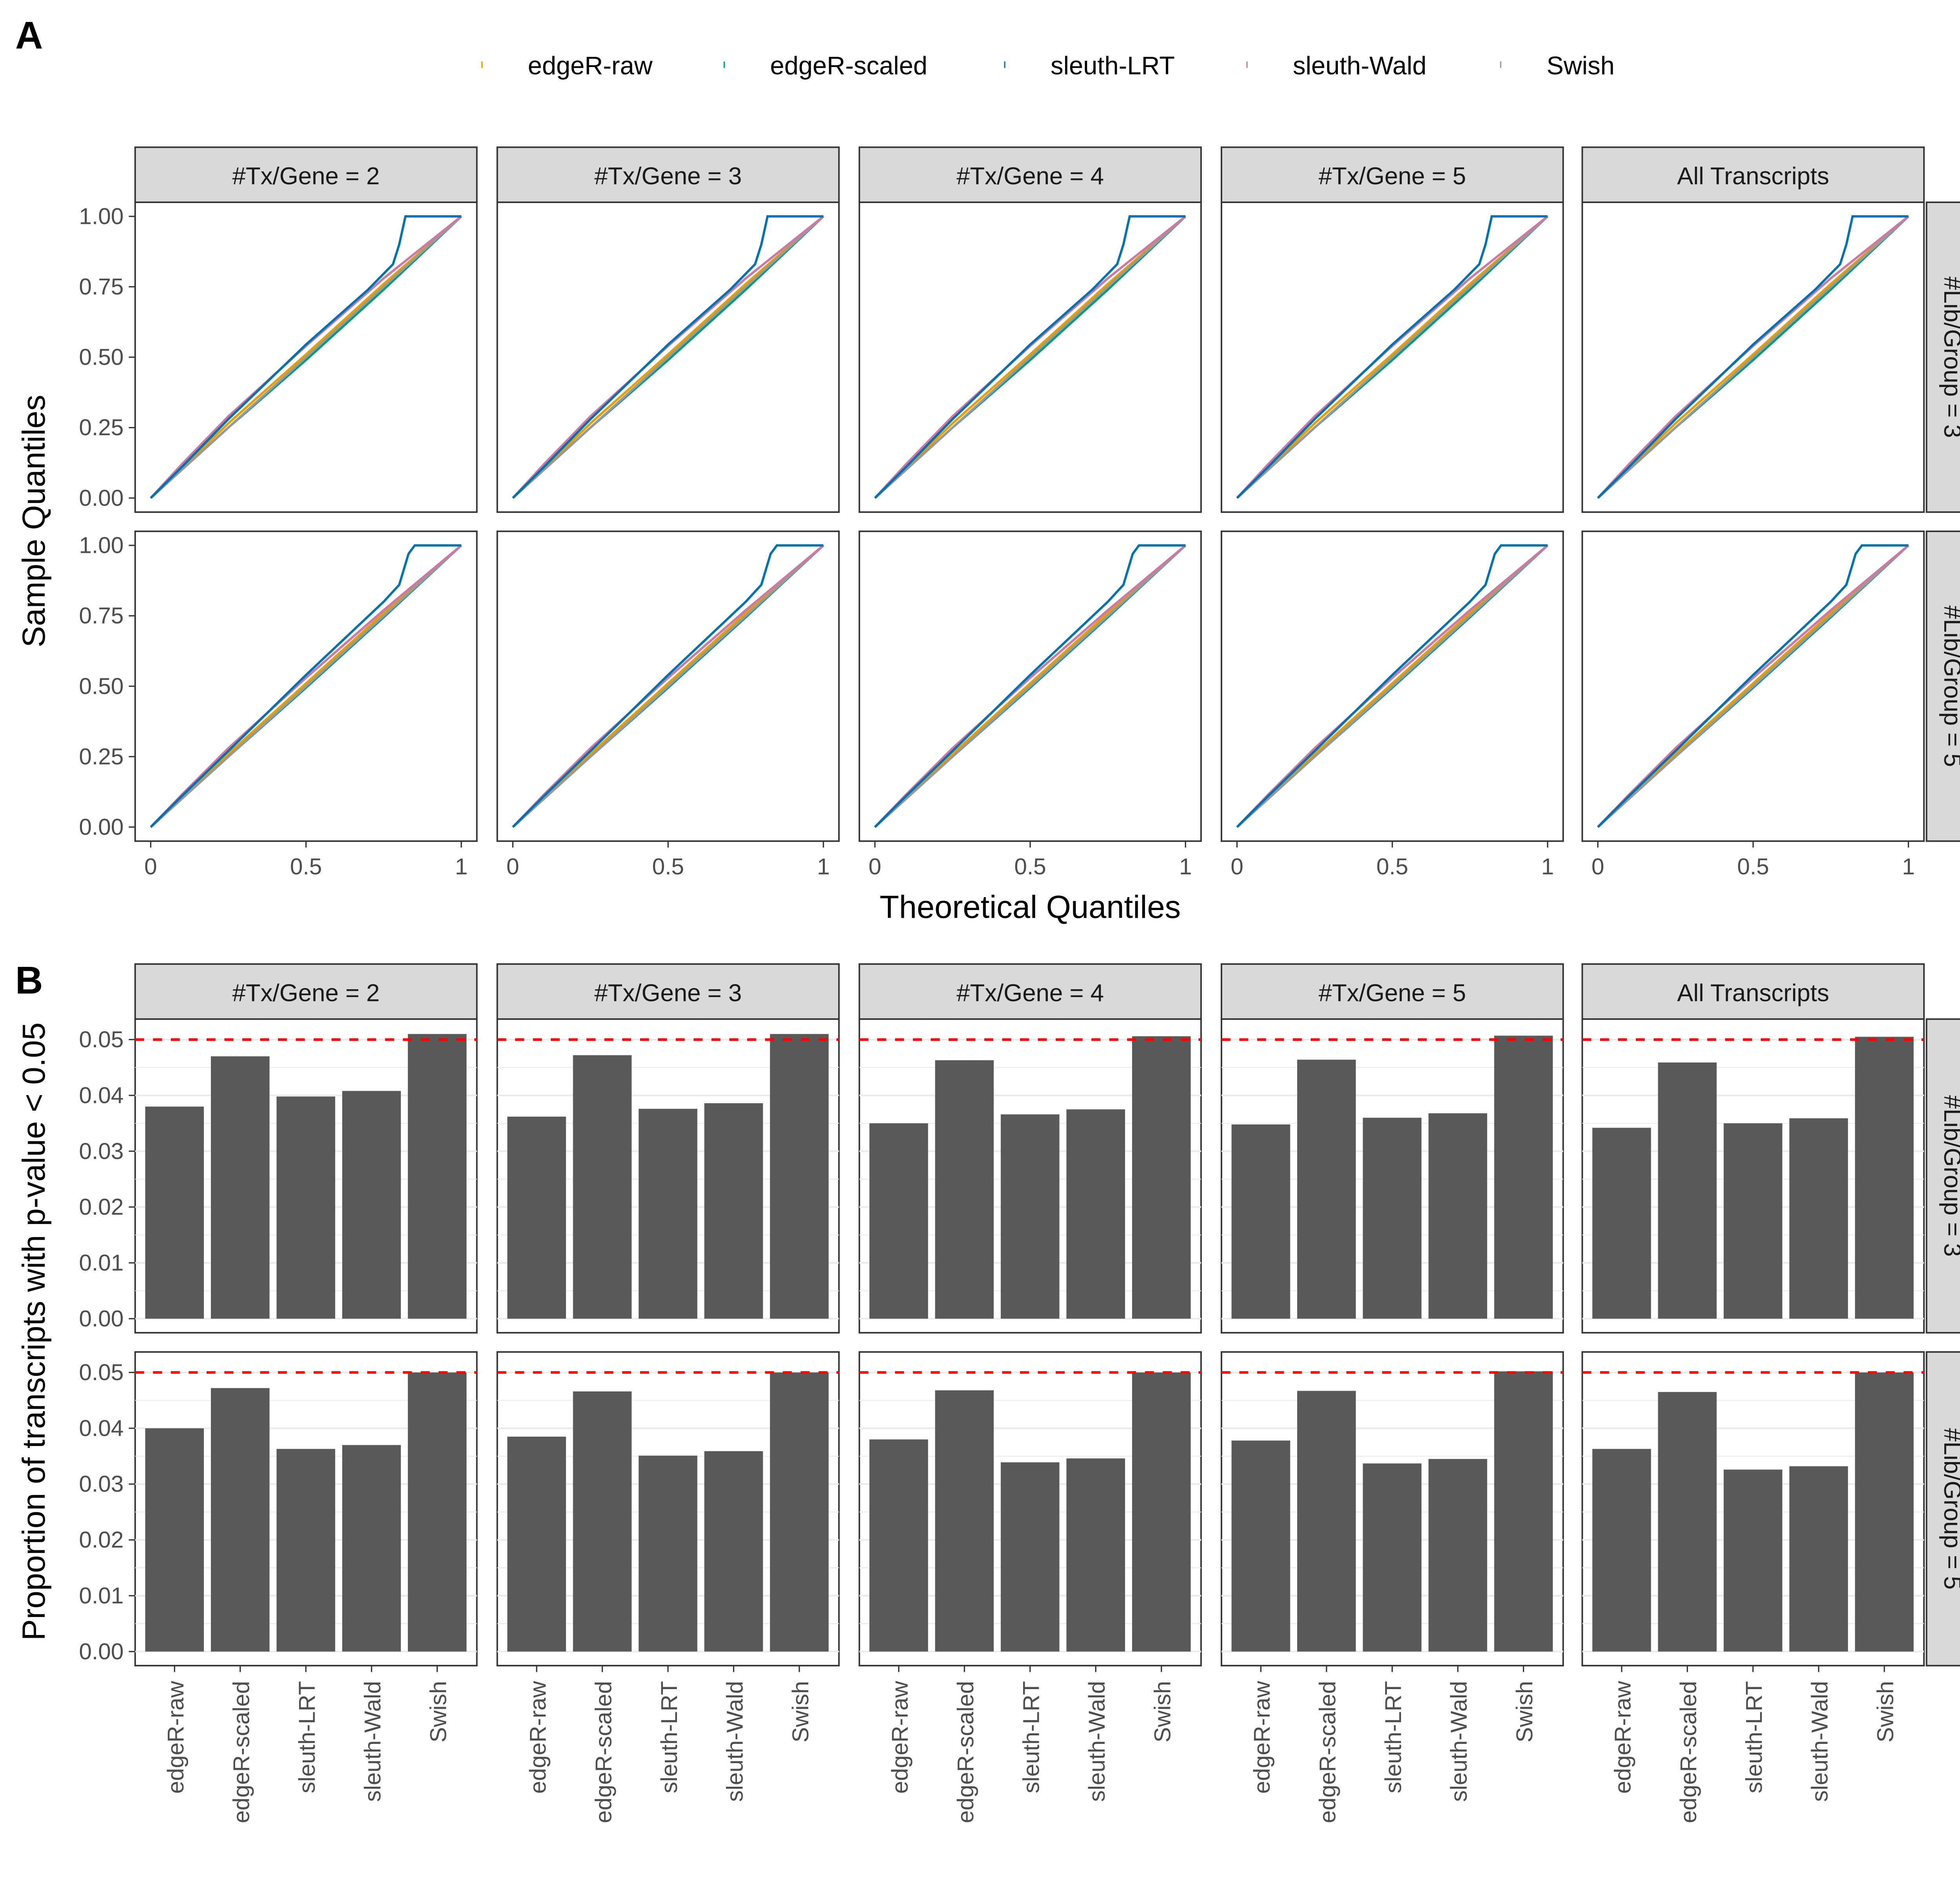 This screenshot has width=1960, height=1882. What do you see at coordinates (102, 1428) in the screenshot?
I see `y-tick-label: 0.04` at bounding box center [102, 1428].